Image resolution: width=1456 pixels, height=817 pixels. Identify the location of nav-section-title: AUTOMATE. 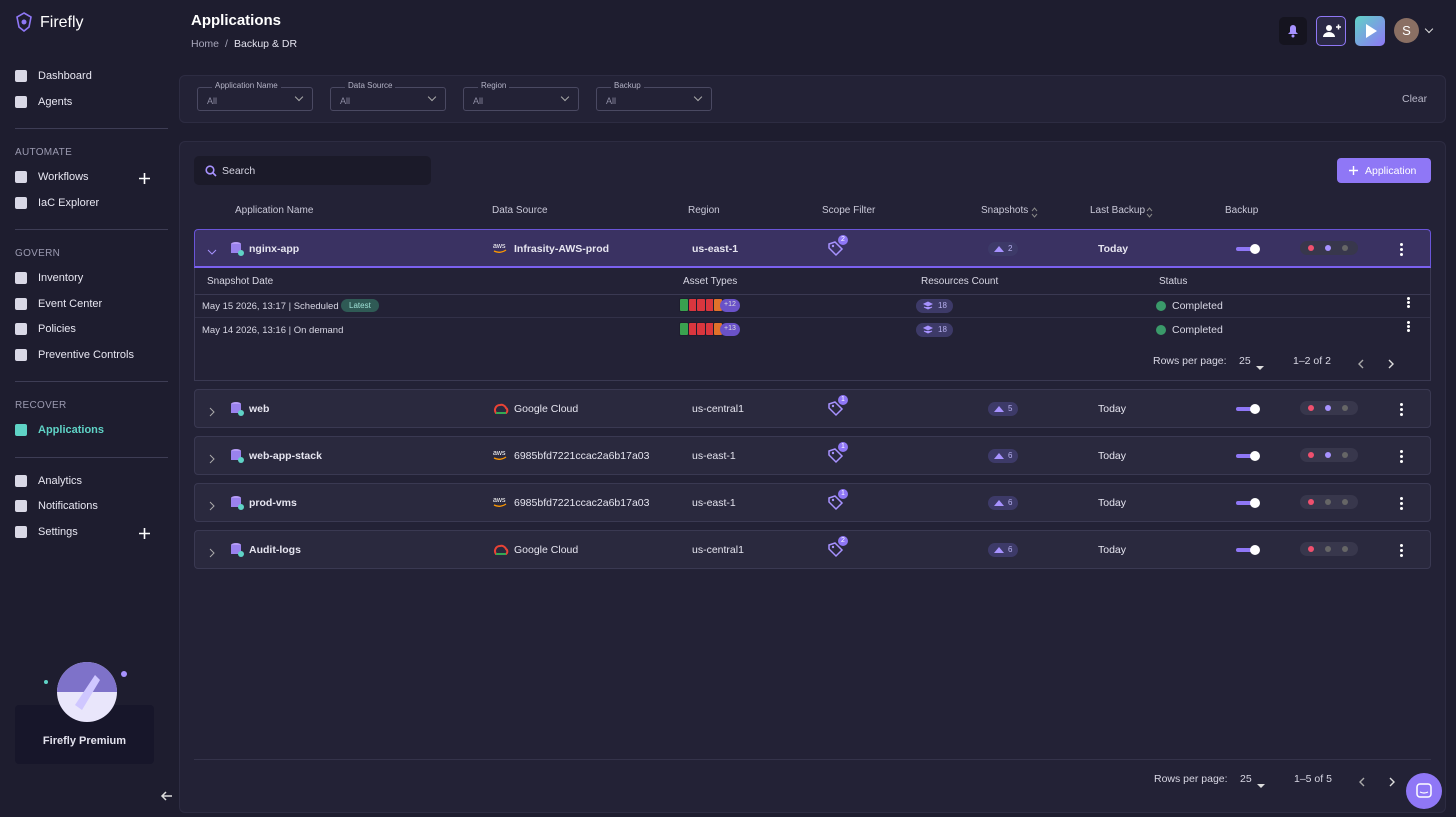
(44, 152).